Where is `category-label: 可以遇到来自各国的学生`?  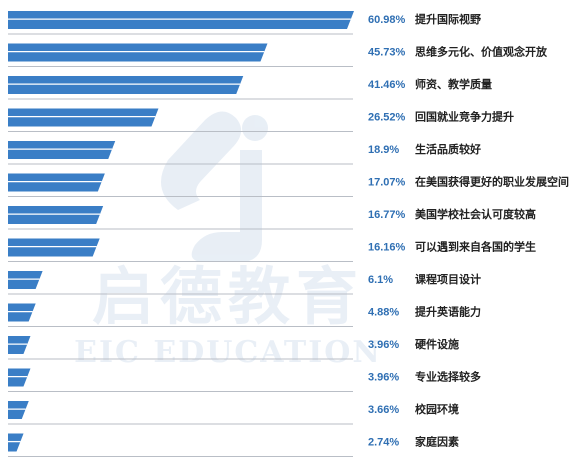
category-label: 可以遇到来自各国的学生 is located at coordinates (475, 247).